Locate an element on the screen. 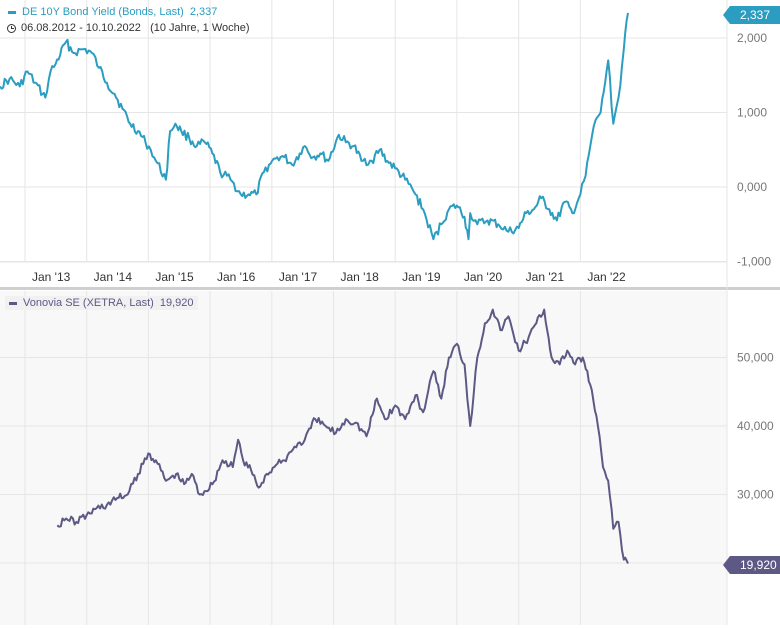 This screenshot has width=780, height=630. top-y-tick-label: 1,000 is located at coordinates (752, 113).